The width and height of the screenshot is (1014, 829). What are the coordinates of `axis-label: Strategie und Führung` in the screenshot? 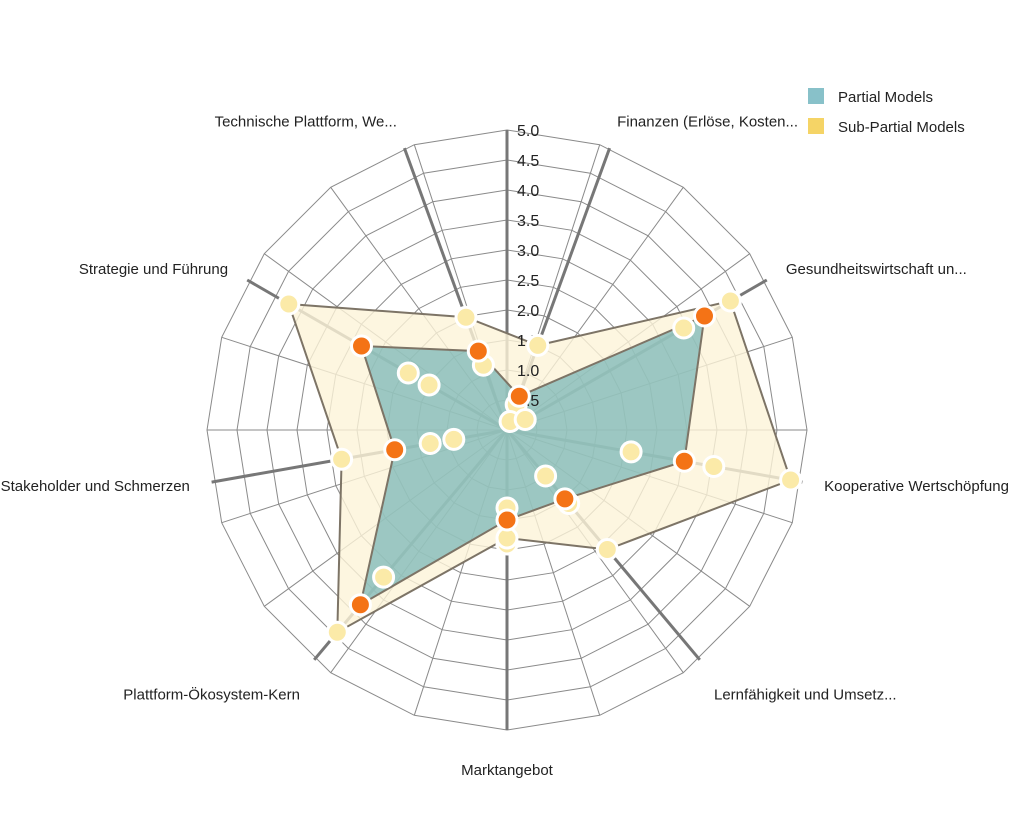 It's located at (153, 269).